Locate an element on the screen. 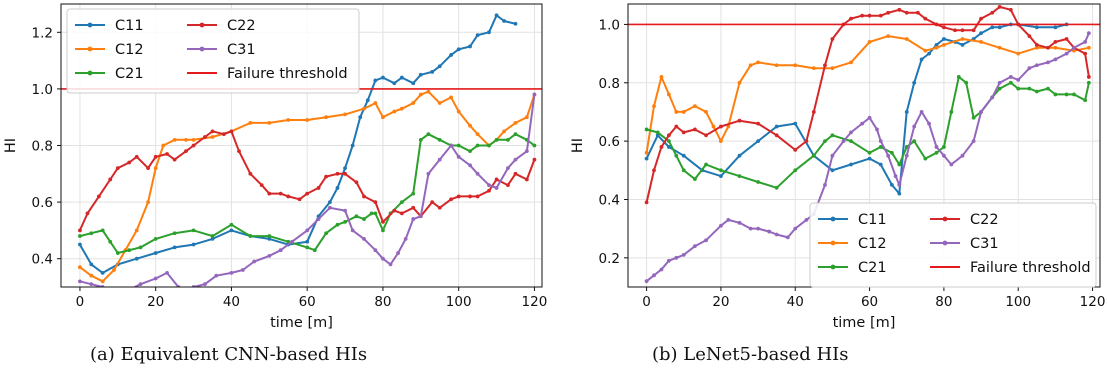  x-tick-label: 120 is located at coordinates (535, 302).